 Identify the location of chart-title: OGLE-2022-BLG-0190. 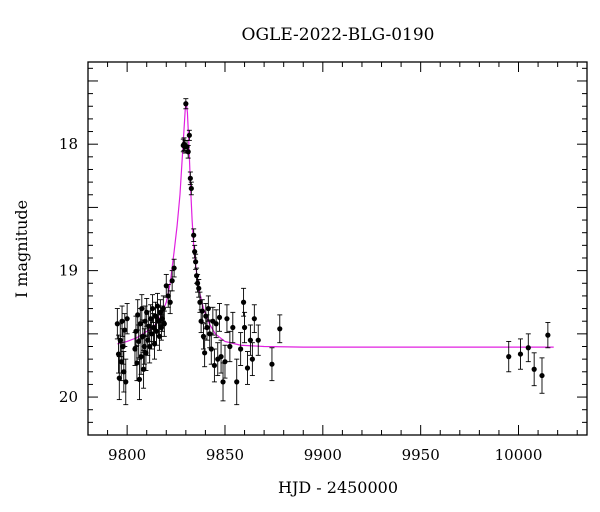
(338, 35).